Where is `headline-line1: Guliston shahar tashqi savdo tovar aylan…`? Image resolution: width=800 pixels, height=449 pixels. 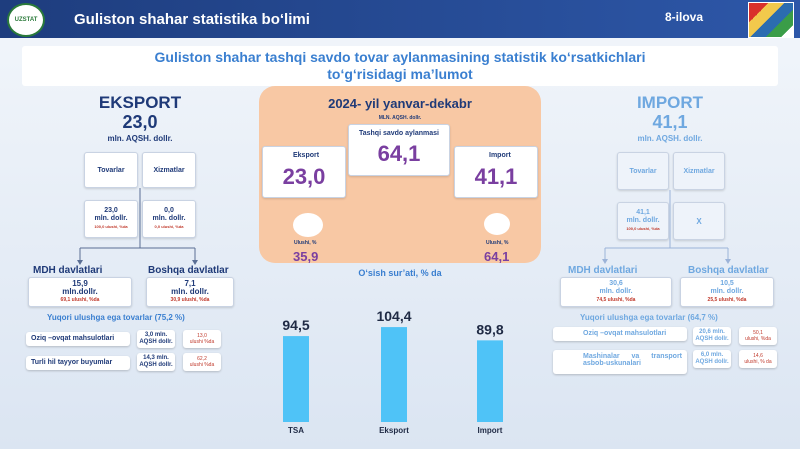
headline-line1: Guliston shahar tashqi savdo tovar aylan… is located at coordinates (400, 57).